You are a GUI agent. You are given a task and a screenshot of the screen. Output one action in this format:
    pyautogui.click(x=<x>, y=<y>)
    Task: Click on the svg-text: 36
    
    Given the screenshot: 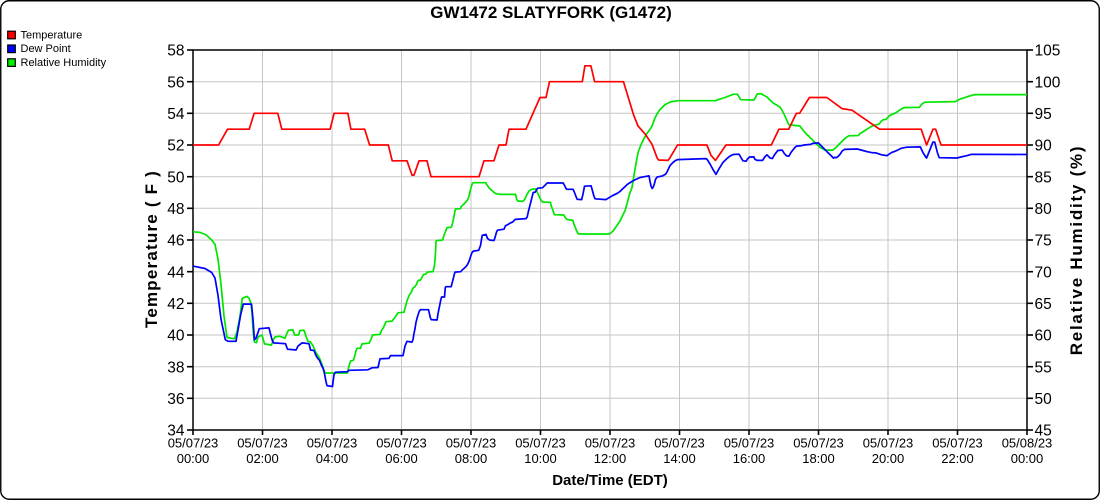 What is the action you would take?
    pyautogui.click(x=175, y=399)
    